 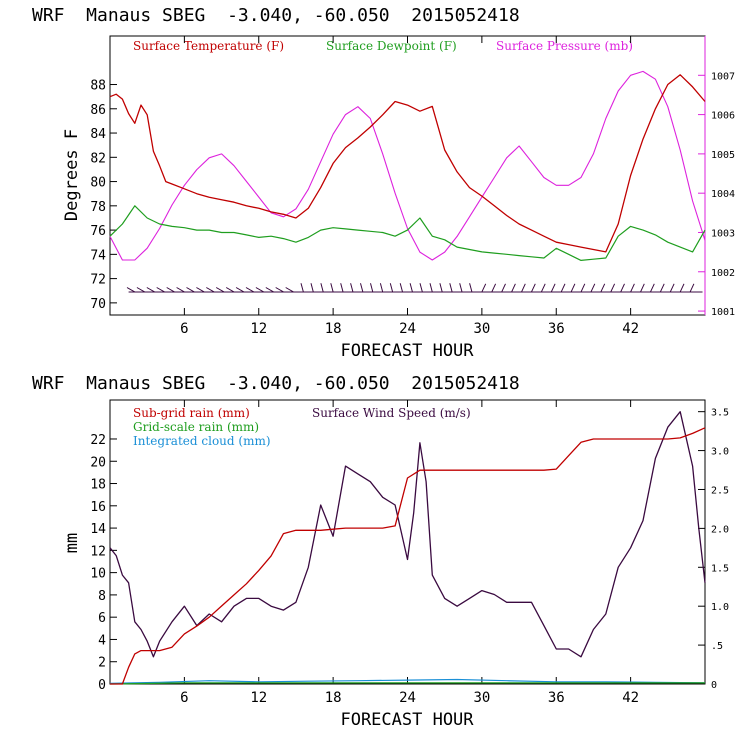 I want to click on top-y-axis-label: Degrees F, so click(x=72, y=175).